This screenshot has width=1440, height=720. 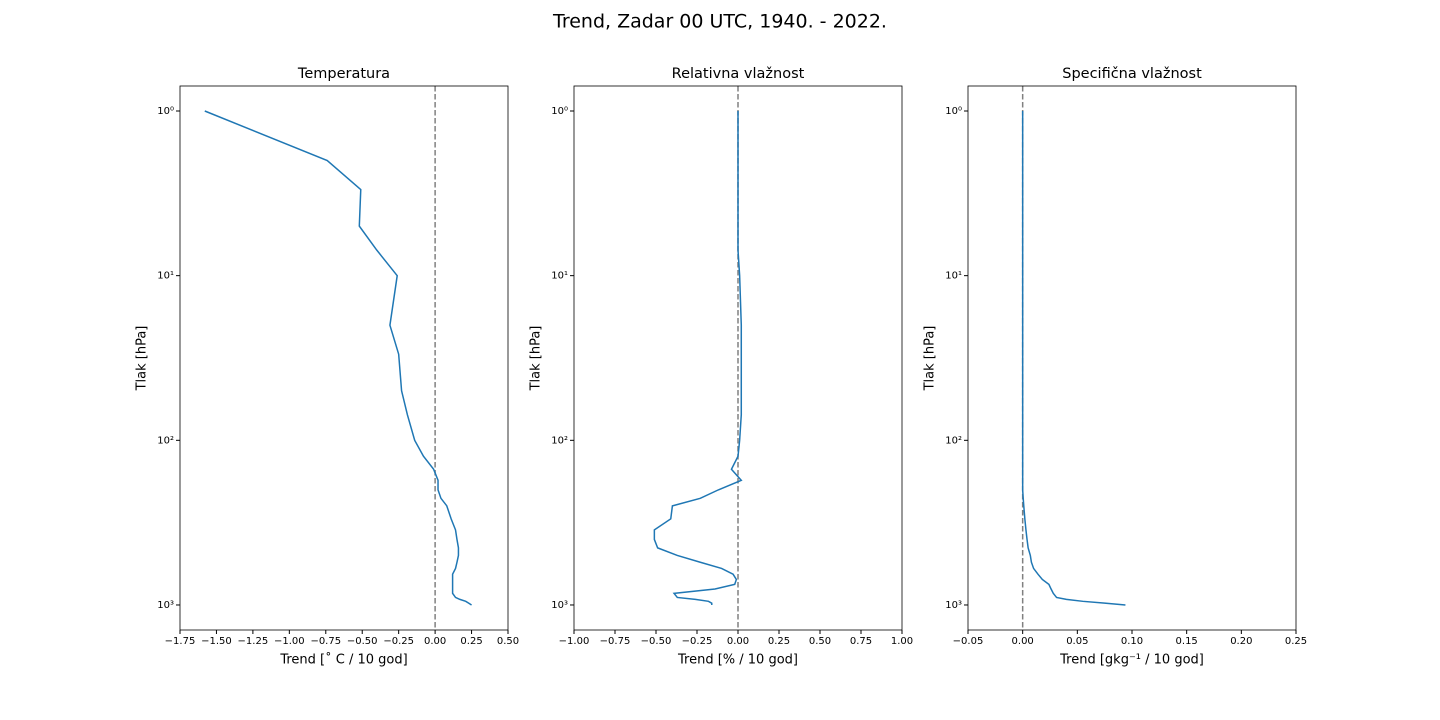 I want to click on subplot-title: Temperatura, so click(x=343, y=74).